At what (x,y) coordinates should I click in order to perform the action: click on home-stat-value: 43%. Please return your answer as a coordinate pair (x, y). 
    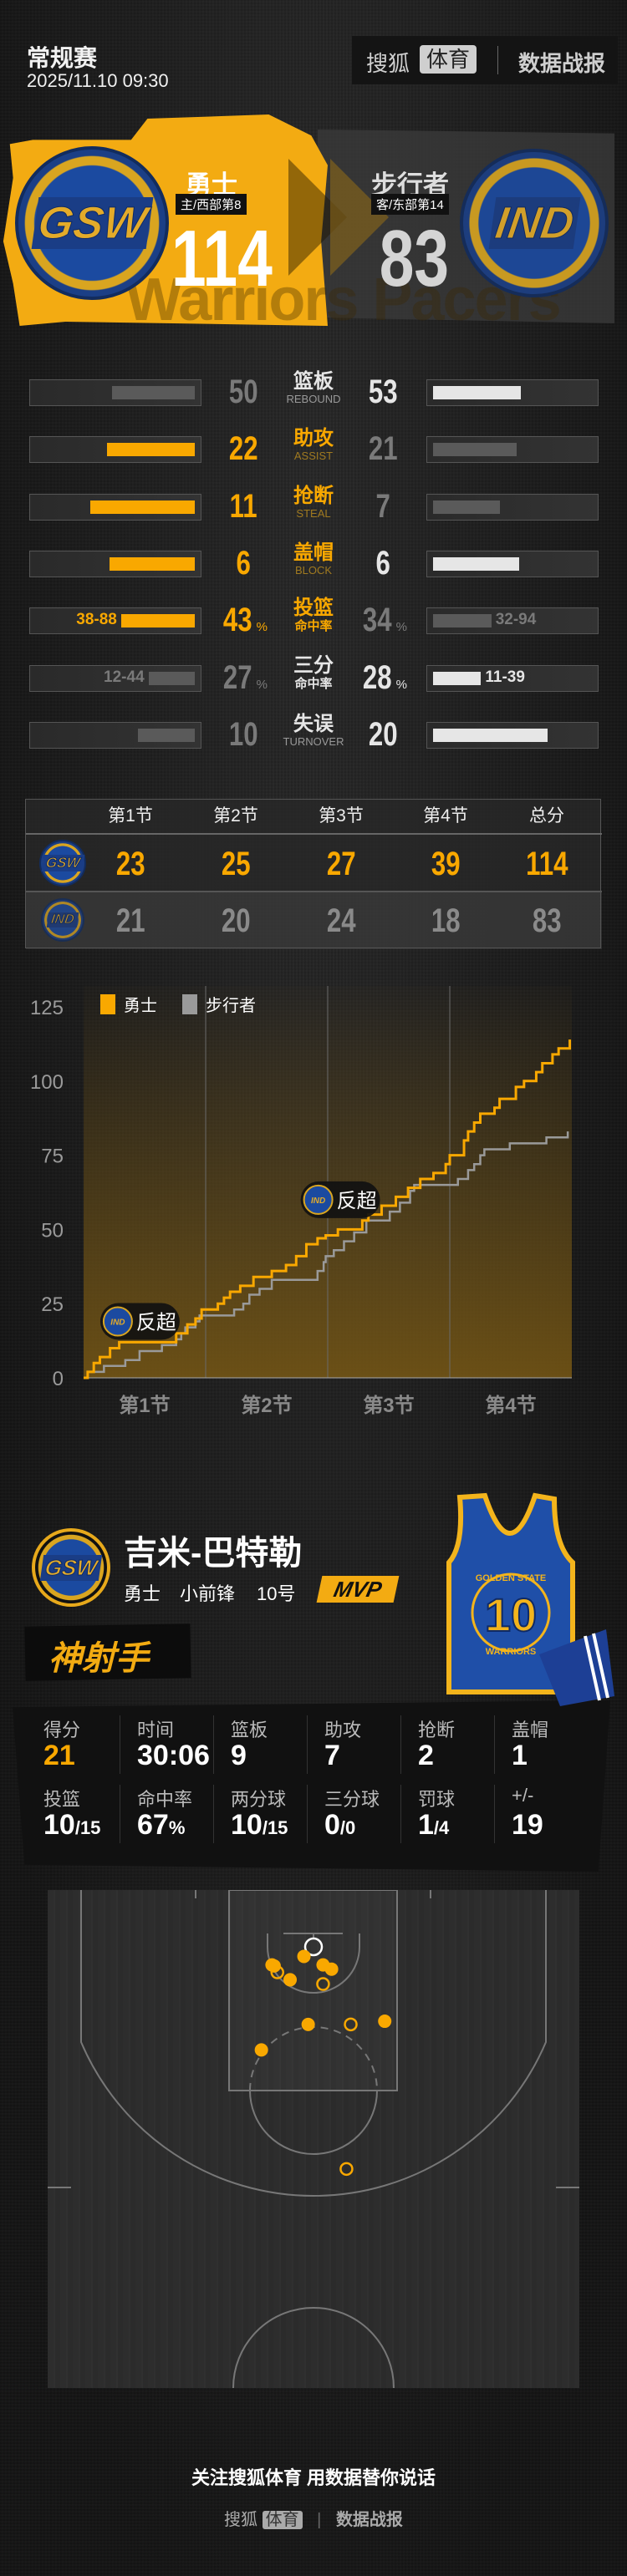
    Looking at the image, I should click on (245, 620).